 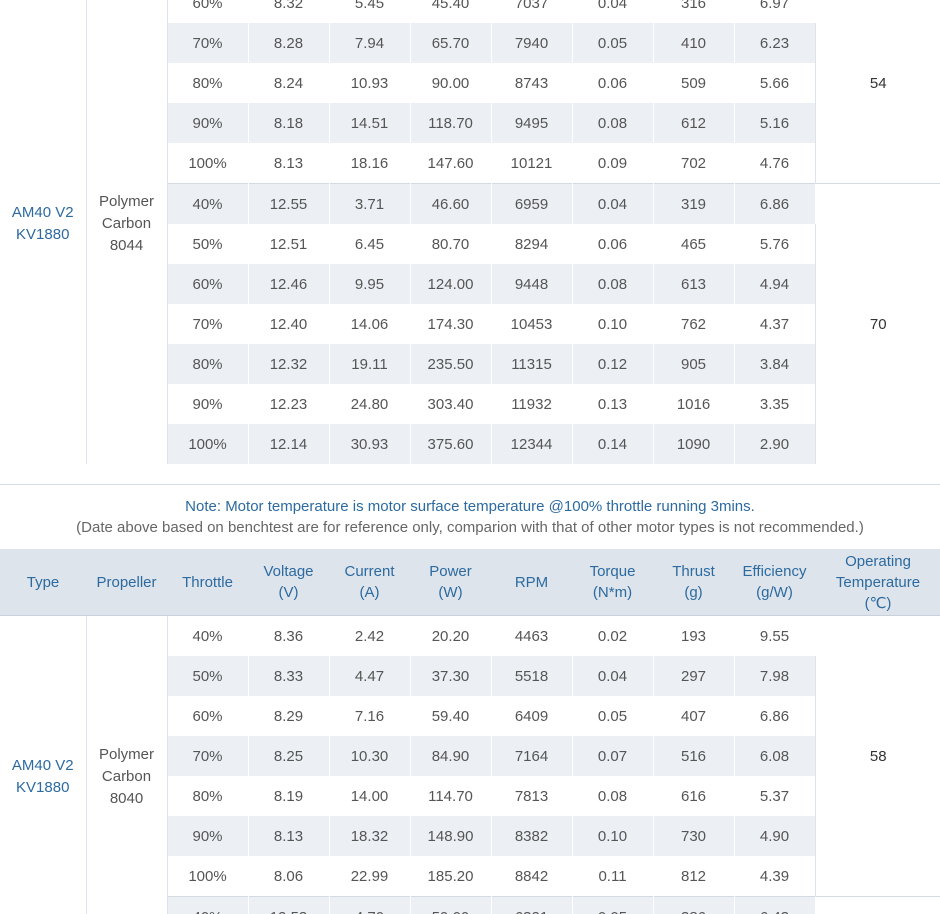 I want to click on thrust-cell: 812, so click(x=694, y=876).